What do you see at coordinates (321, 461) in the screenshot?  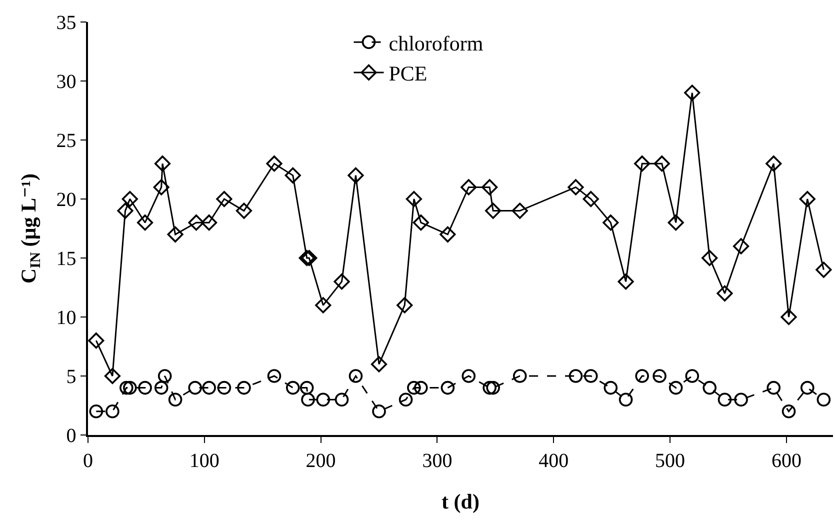 I see `x-tick-label: 200` at bounding box center [321, 461].